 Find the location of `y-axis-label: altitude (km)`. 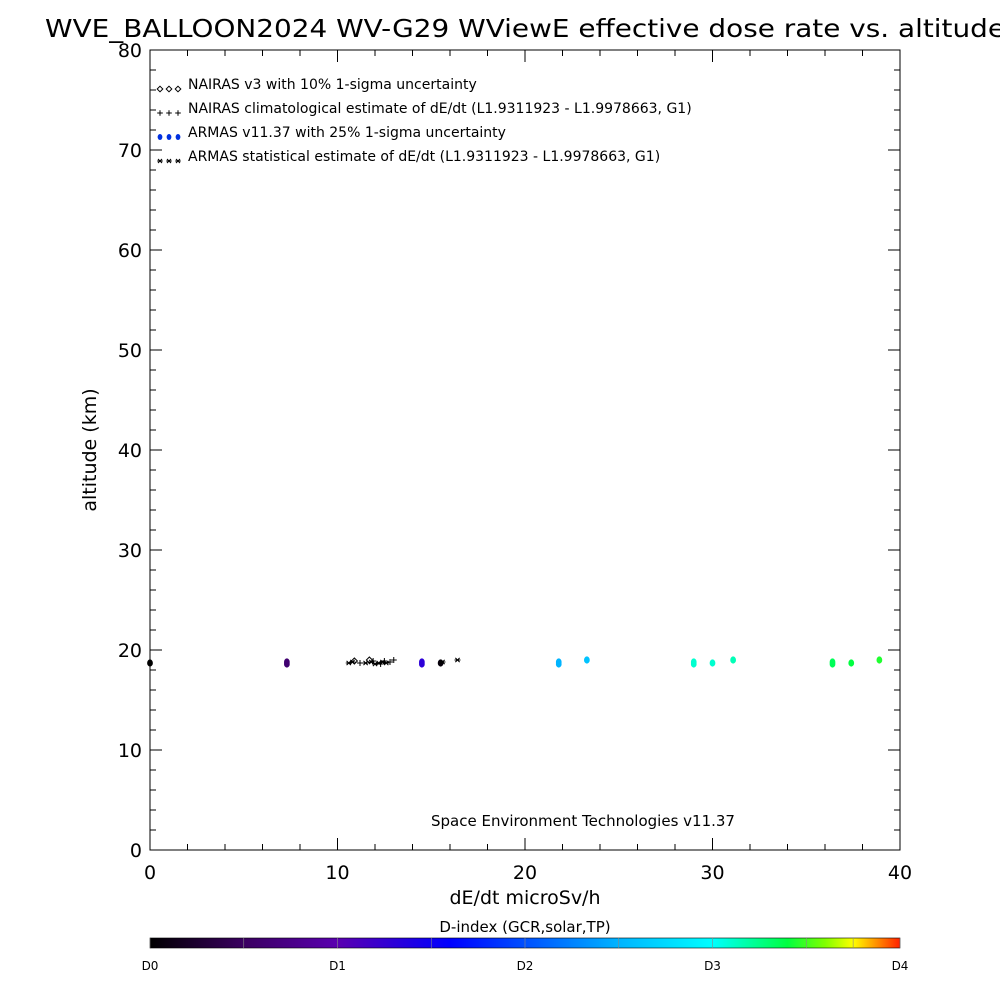

y-axis-label: altitude (km) is located at coordinates (90, 449).